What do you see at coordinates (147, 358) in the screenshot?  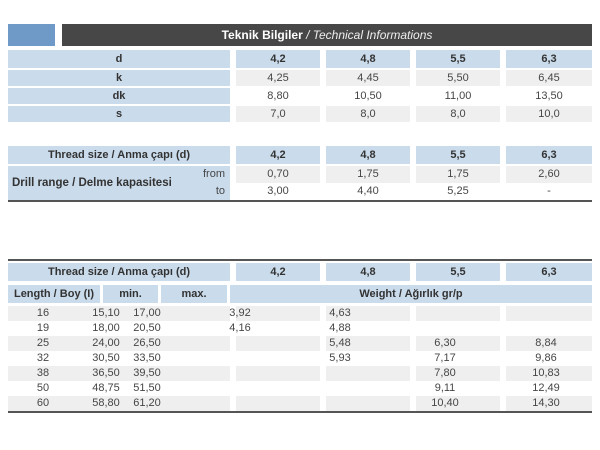 I see `cell-value: 33,50` at bounding box center [147, 358].